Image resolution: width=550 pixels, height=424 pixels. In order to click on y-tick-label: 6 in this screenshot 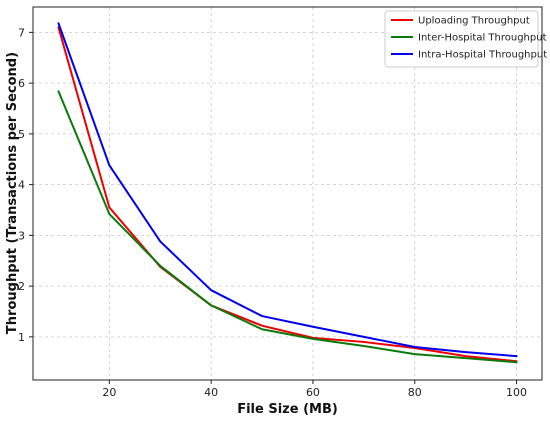, I will do `click(21, 83)`.